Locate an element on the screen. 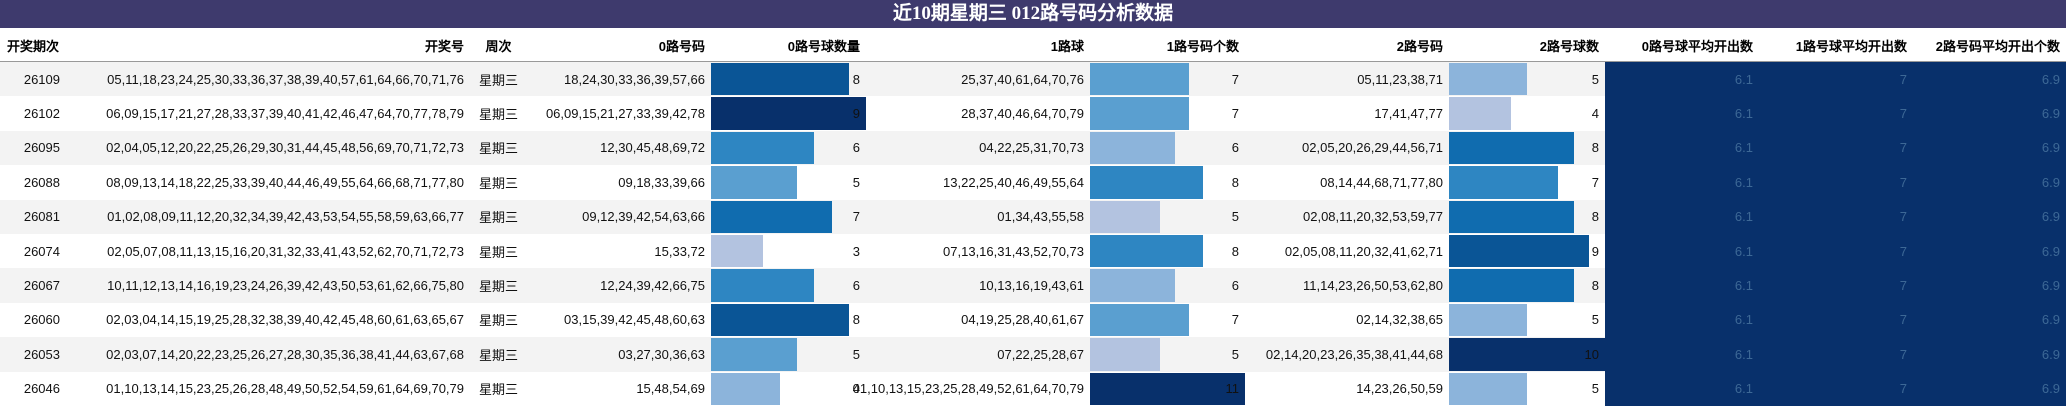 Image resolution: width=2066 pixels, height=406 pixels. cell: 03,15,39,42,45,48,60,63 is located at coordinates (634, 320).